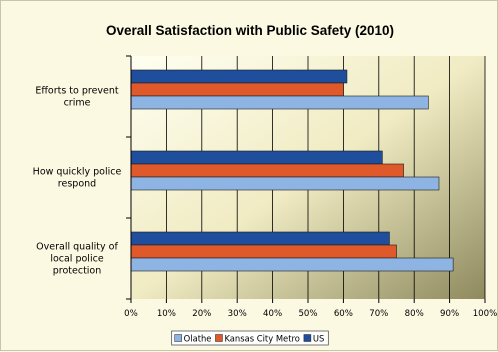 This screenshot has width=498, height=352. What do you see at coordinates (307, 338) in the screenshot?
I see `legend-swatch-us` at bounding box center [307, 338].